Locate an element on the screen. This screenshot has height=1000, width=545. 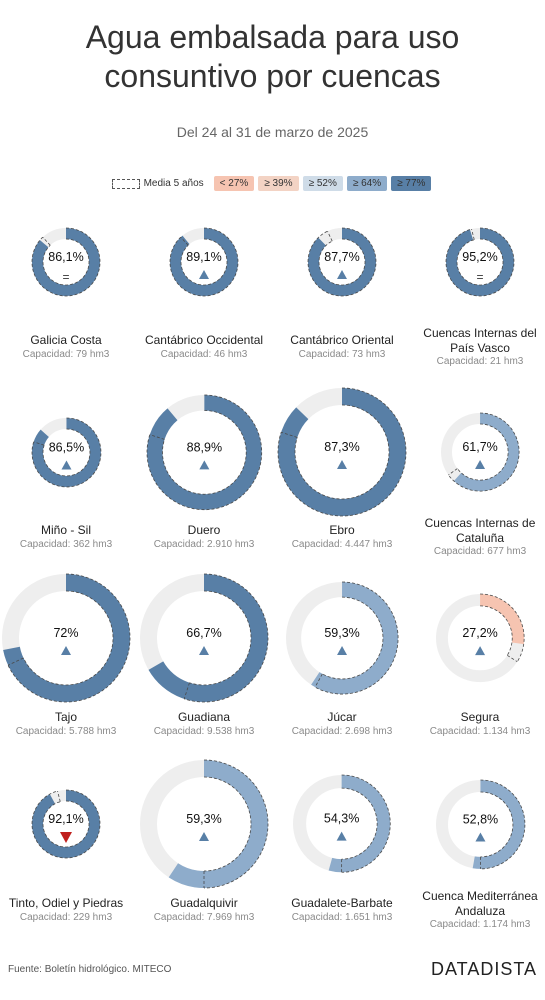
donut-8: 72% is located at coordinates (66, 638).